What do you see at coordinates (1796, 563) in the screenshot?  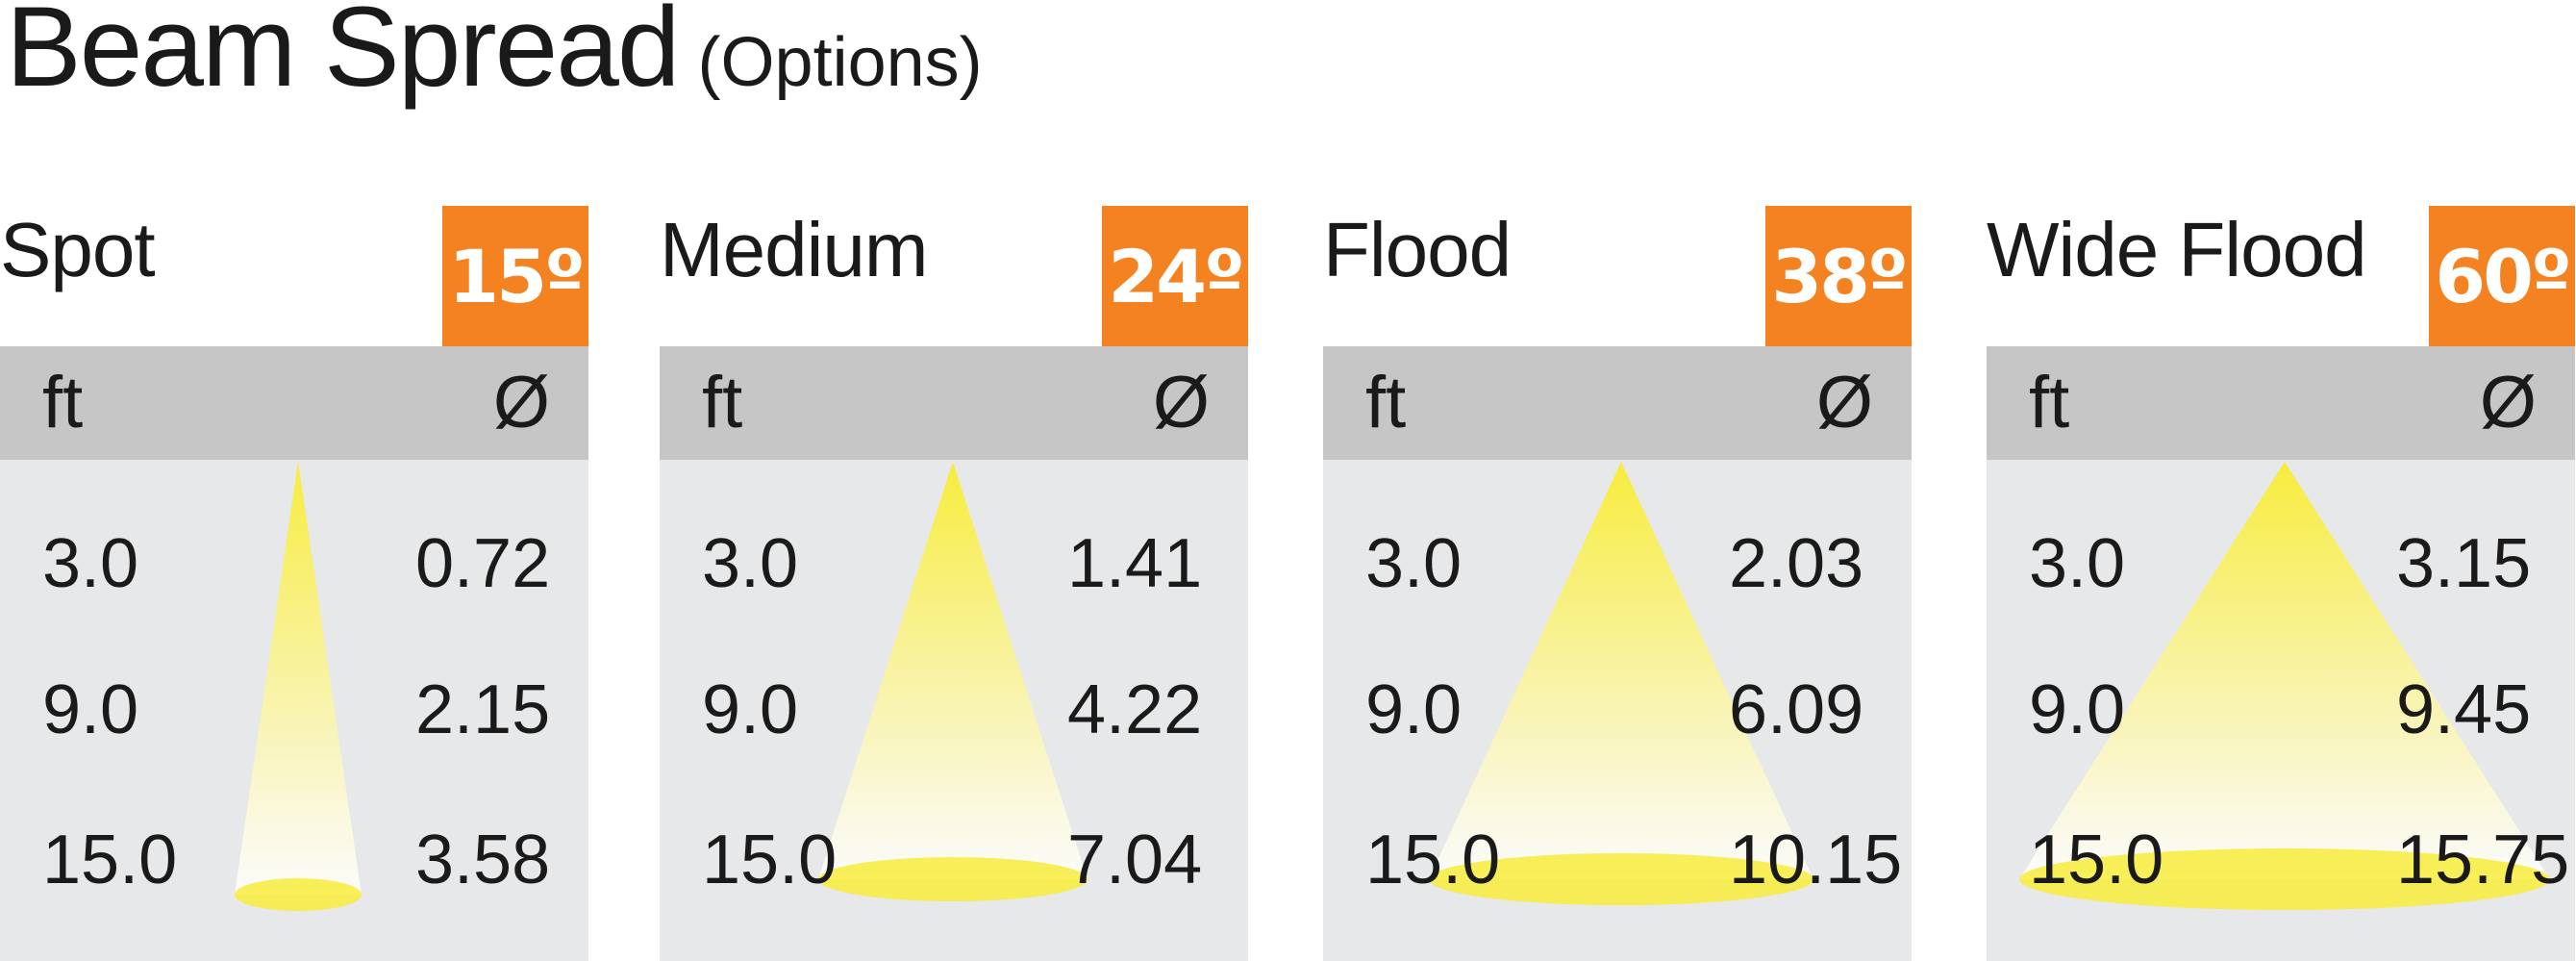 I see `diameter-value: 2.03` at bounding box center [1796, 563].